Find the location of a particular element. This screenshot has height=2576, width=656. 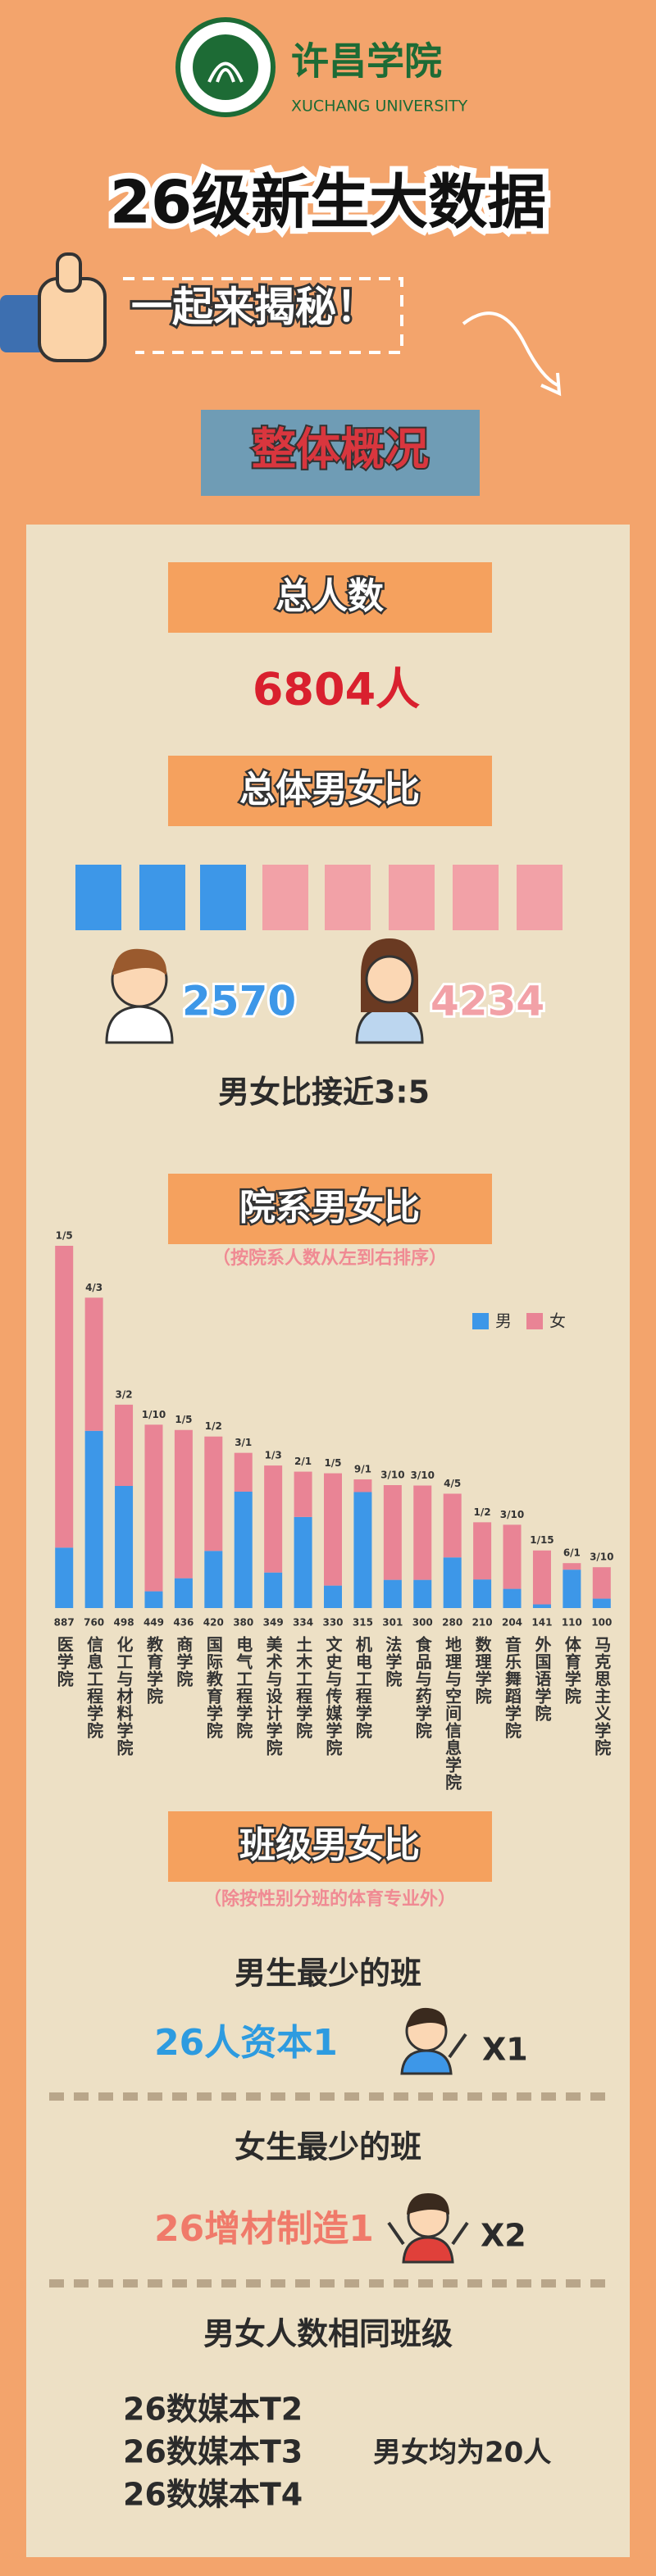

total-label: 380 is located at coordinates (243, 1623).